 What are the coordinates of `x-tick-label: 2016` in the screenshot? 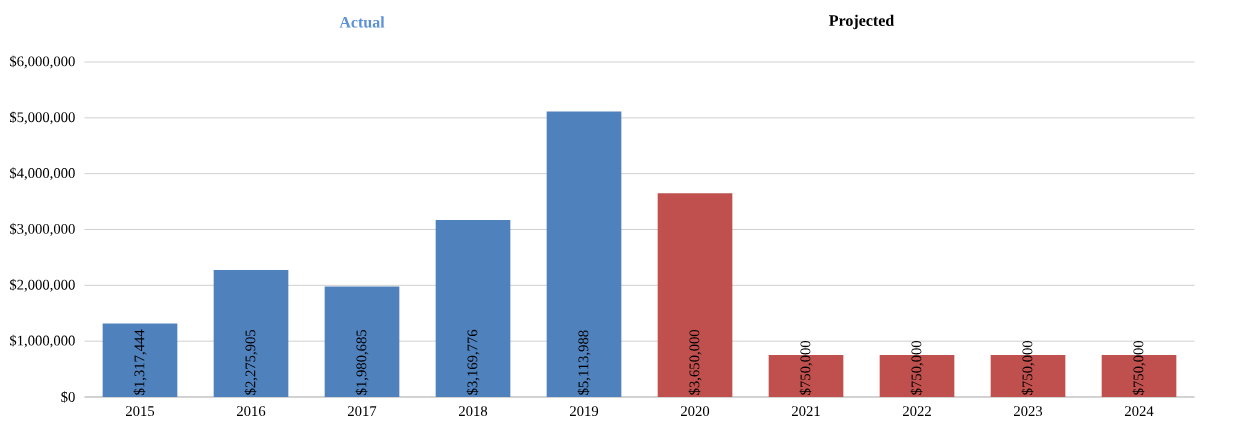 It's located at (251, 411).